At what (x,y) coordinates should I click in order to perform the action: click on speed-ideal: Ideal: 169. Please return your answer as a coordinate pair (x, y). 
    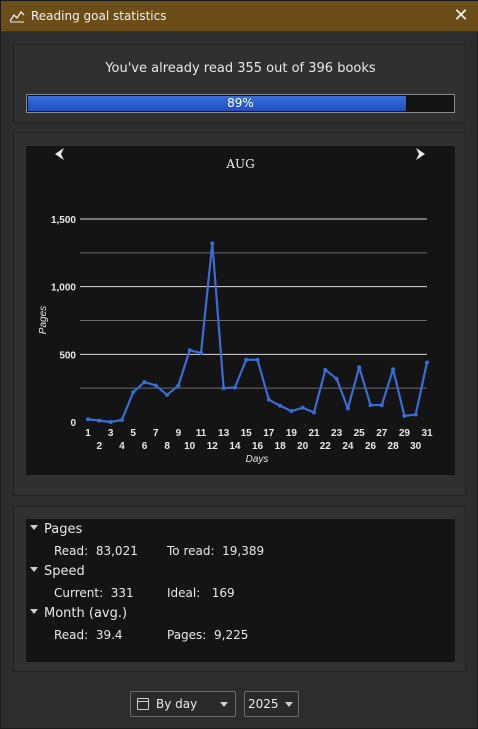
    Looking at the image, I should click on (201, 593).